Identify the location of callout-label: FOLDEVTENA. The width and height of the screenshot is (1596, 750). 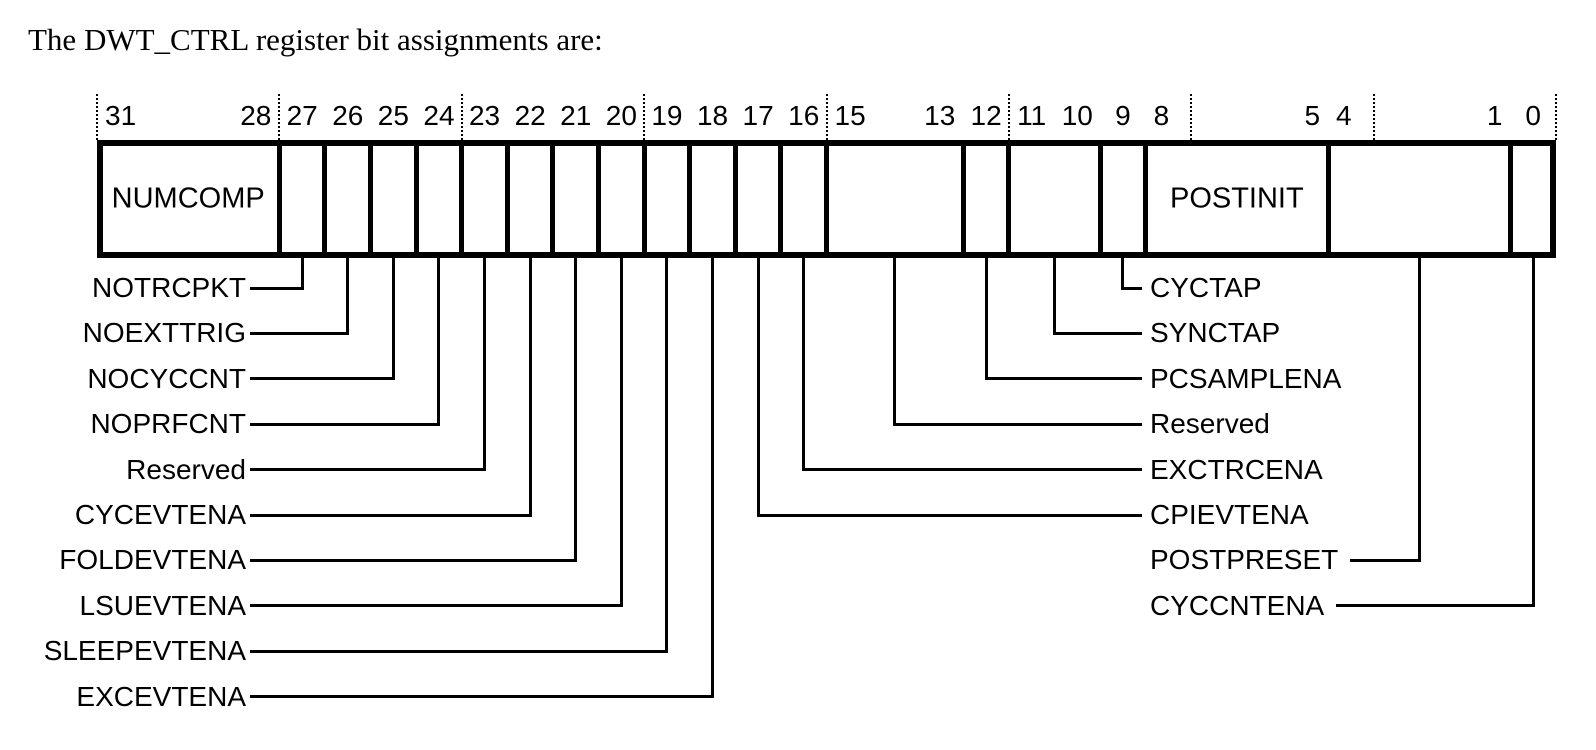
(152, 560).